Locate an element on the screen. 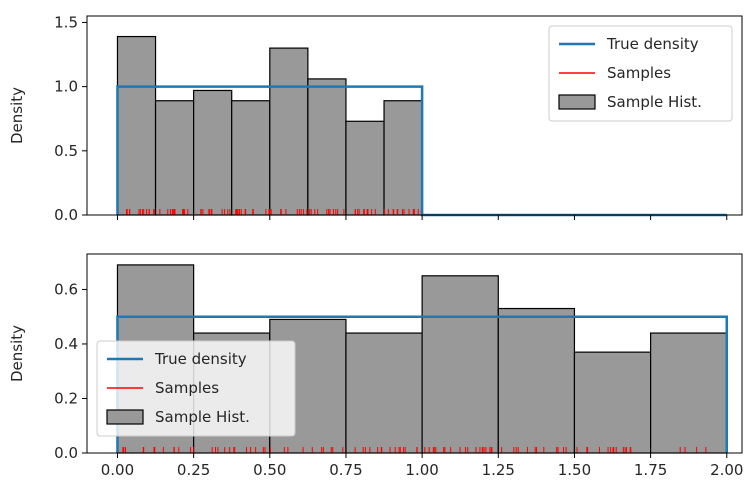 This screenshot has width=752, height=485. x-tick-label: 1.75 is located at coordinates (650, 470).